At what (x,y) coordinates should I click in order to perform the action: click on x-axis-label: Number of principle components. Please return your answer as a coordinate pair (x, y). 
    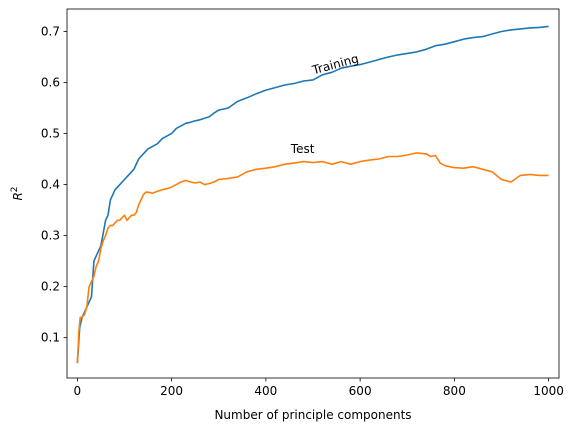
    Looking at the image, I should click on (312, 415).